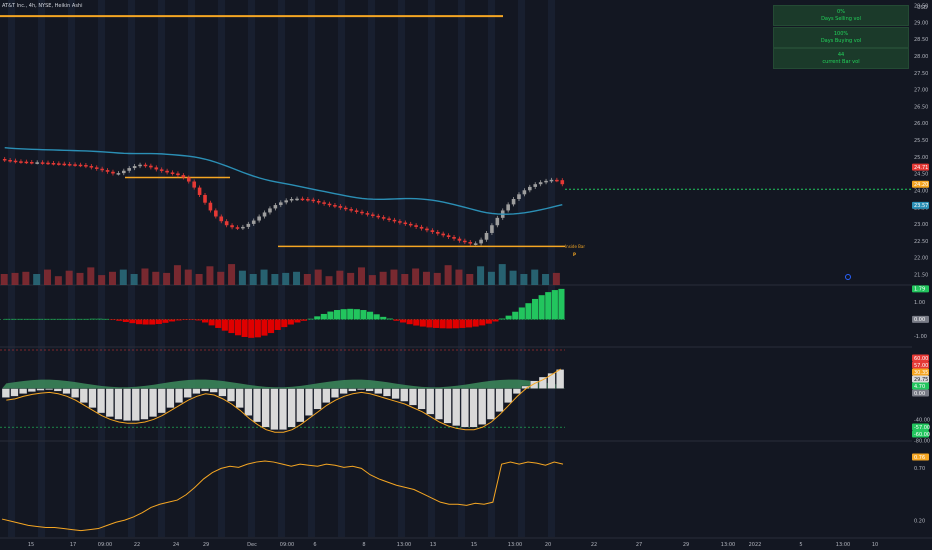 This screenshot has width=932, height=550. What do you see at coordinates (841, 12) in the screenshot?
I see `days-selling-value: 0%` at bounding box center [841, 12].